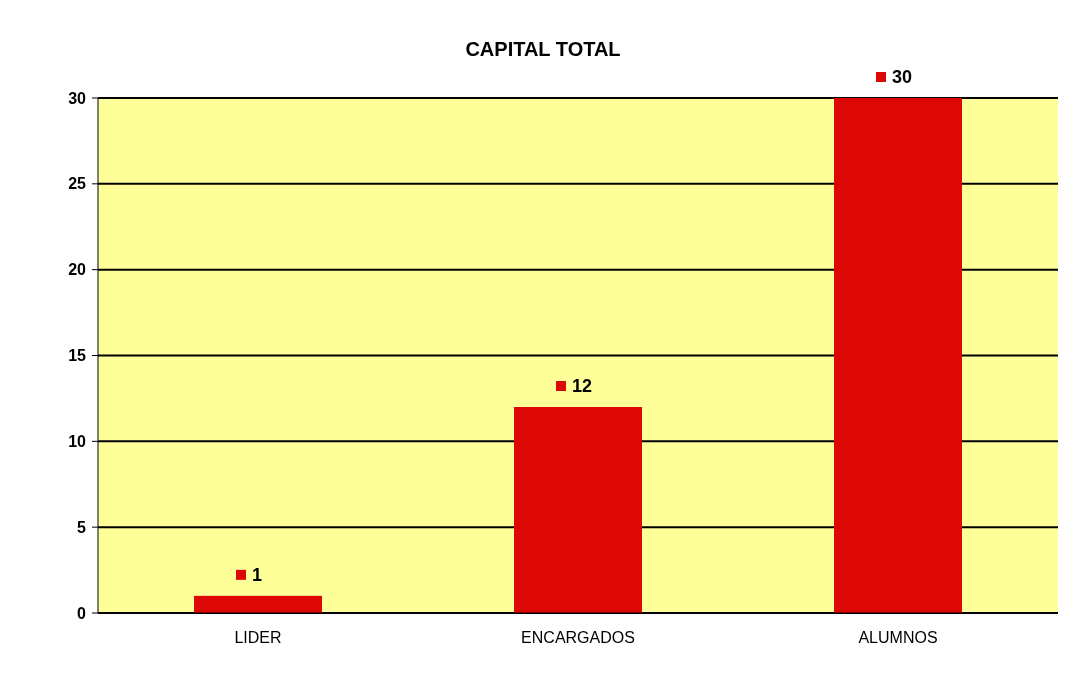 The width and height of the screenshot is (1091, 696). I want to click on y-tick-label: 25, so click(77, 184).